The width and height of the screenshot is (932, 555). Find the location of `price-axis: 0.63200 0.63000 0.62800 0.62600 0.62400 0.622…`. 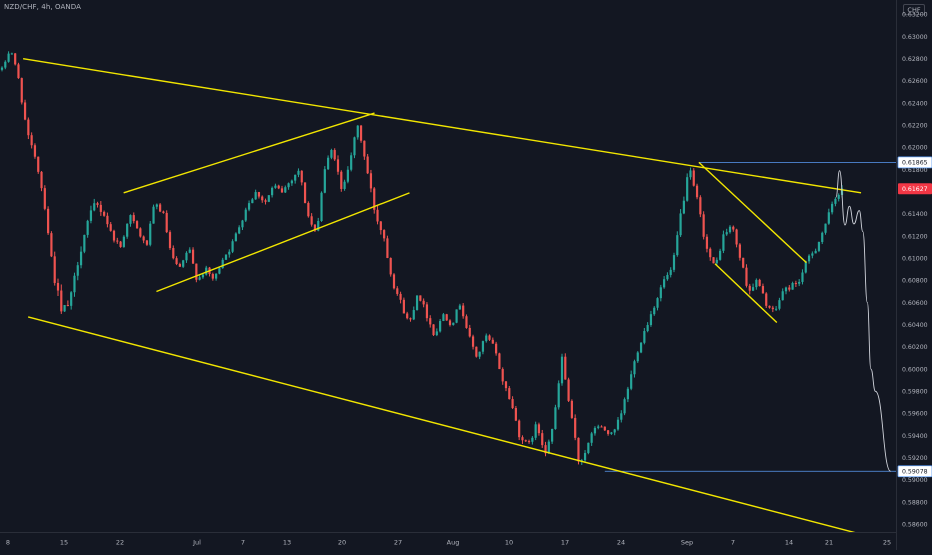

price-axis: 0.63200 0.63000 0.62800 0.62600 0.62400 0.622… is located at coordinates (914, 275).